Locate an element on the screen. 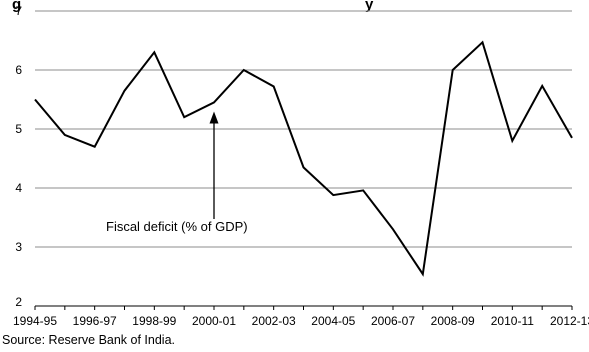  source-note: Source: Reserve Bank of India. is located at coordinates (89, 340).